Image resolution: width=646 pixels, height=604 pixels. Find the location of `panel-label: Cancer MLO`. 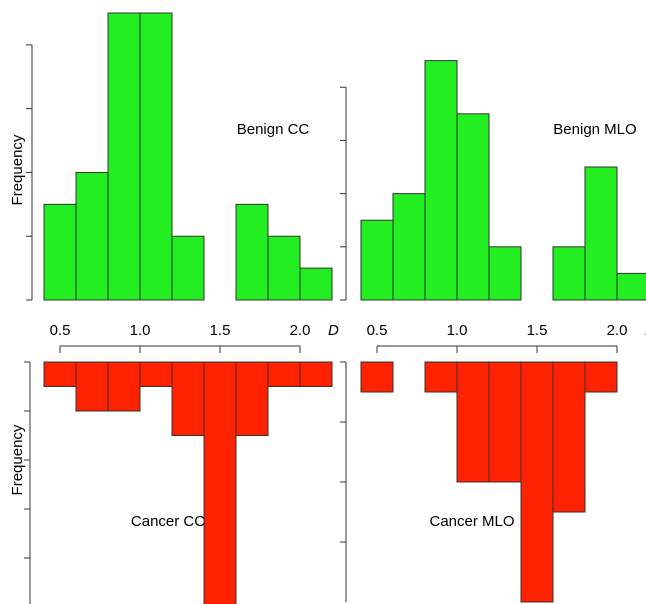

panel-label: Cancer MLO is located at coordinates (471, 521).